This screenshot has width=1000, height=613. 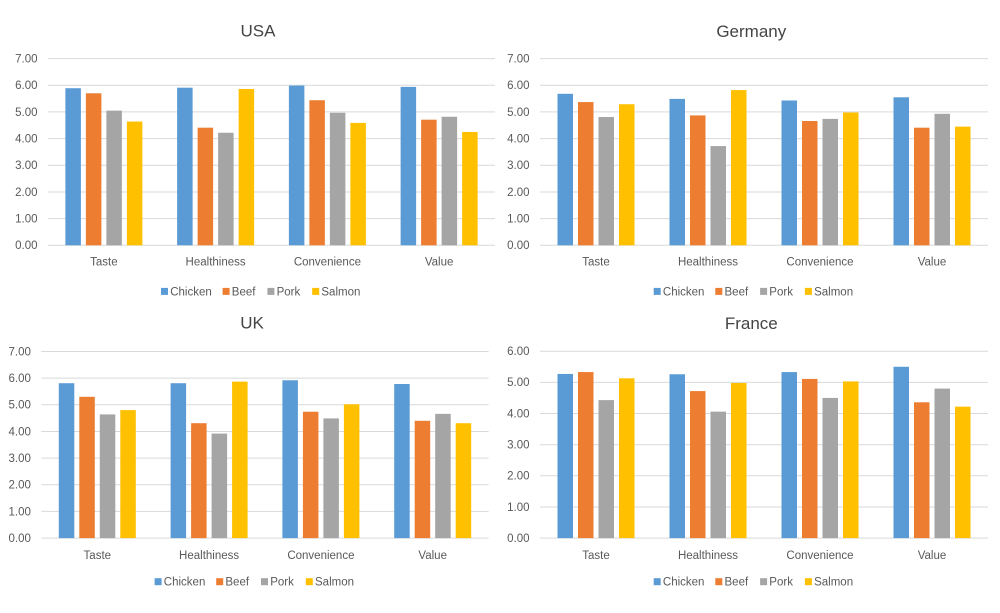 I want to click on svg-text: Germany, so click(x=751, y=31).